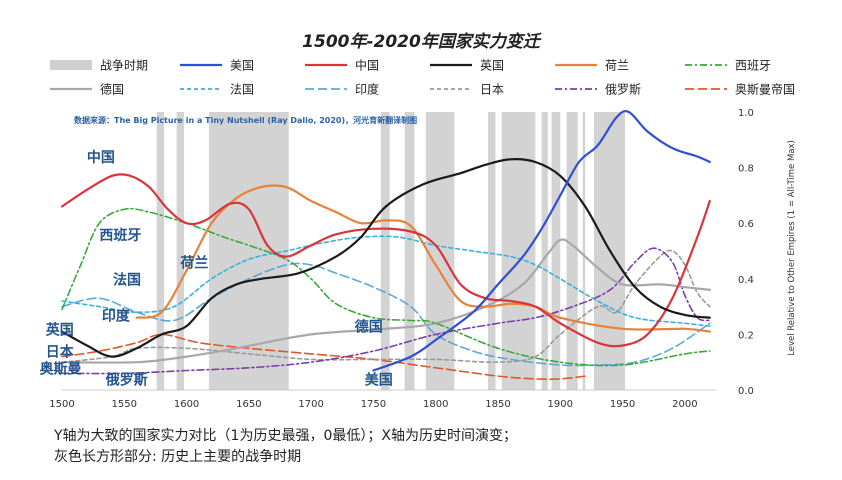 This screenshot has height=480, width=842. What do you see at coordinates (112, 89) in the screenshot?
I see `legend-label-德国: 德国` at bounding box center [112, 89].